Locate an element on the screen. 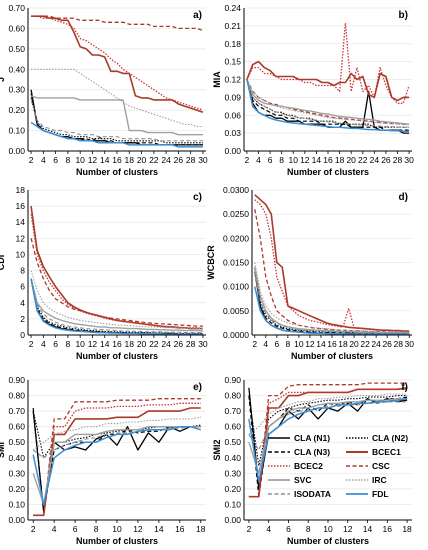 Image resolution: width=428 pixels, height=550 pixels. y-tick-label: 0.0200 is located at coordinates (236, 238).